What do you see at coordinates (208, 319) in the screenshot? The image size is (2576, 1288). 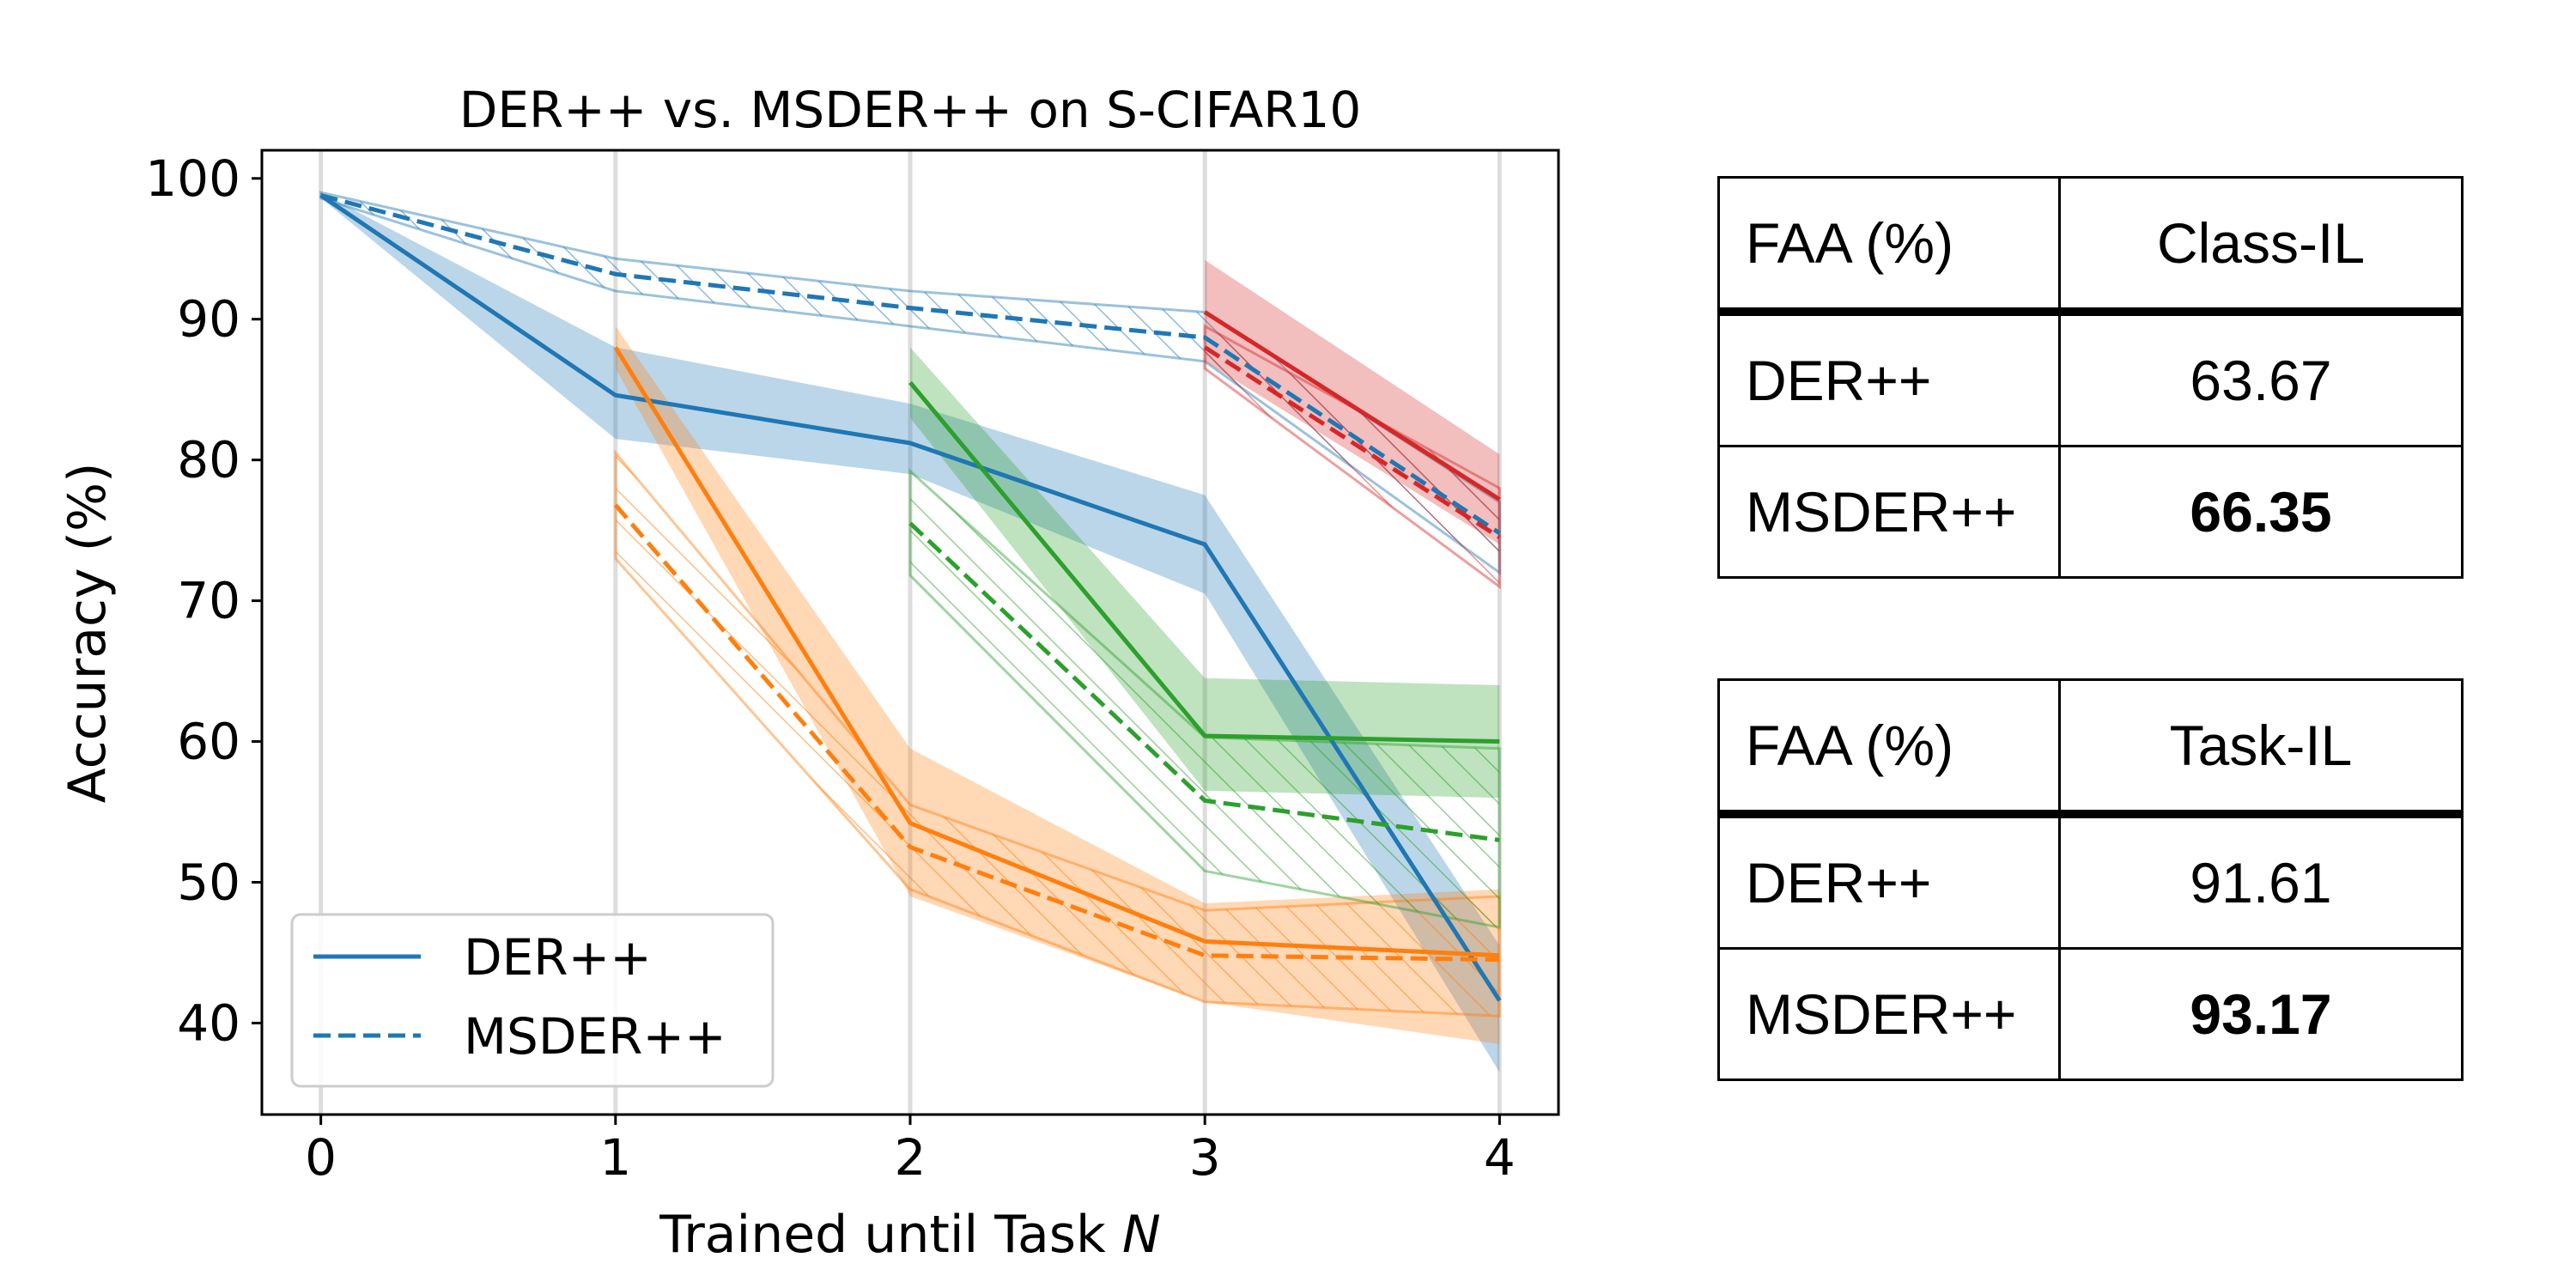 I see `y-tick-label: 90` at bounding box center [208, 319].